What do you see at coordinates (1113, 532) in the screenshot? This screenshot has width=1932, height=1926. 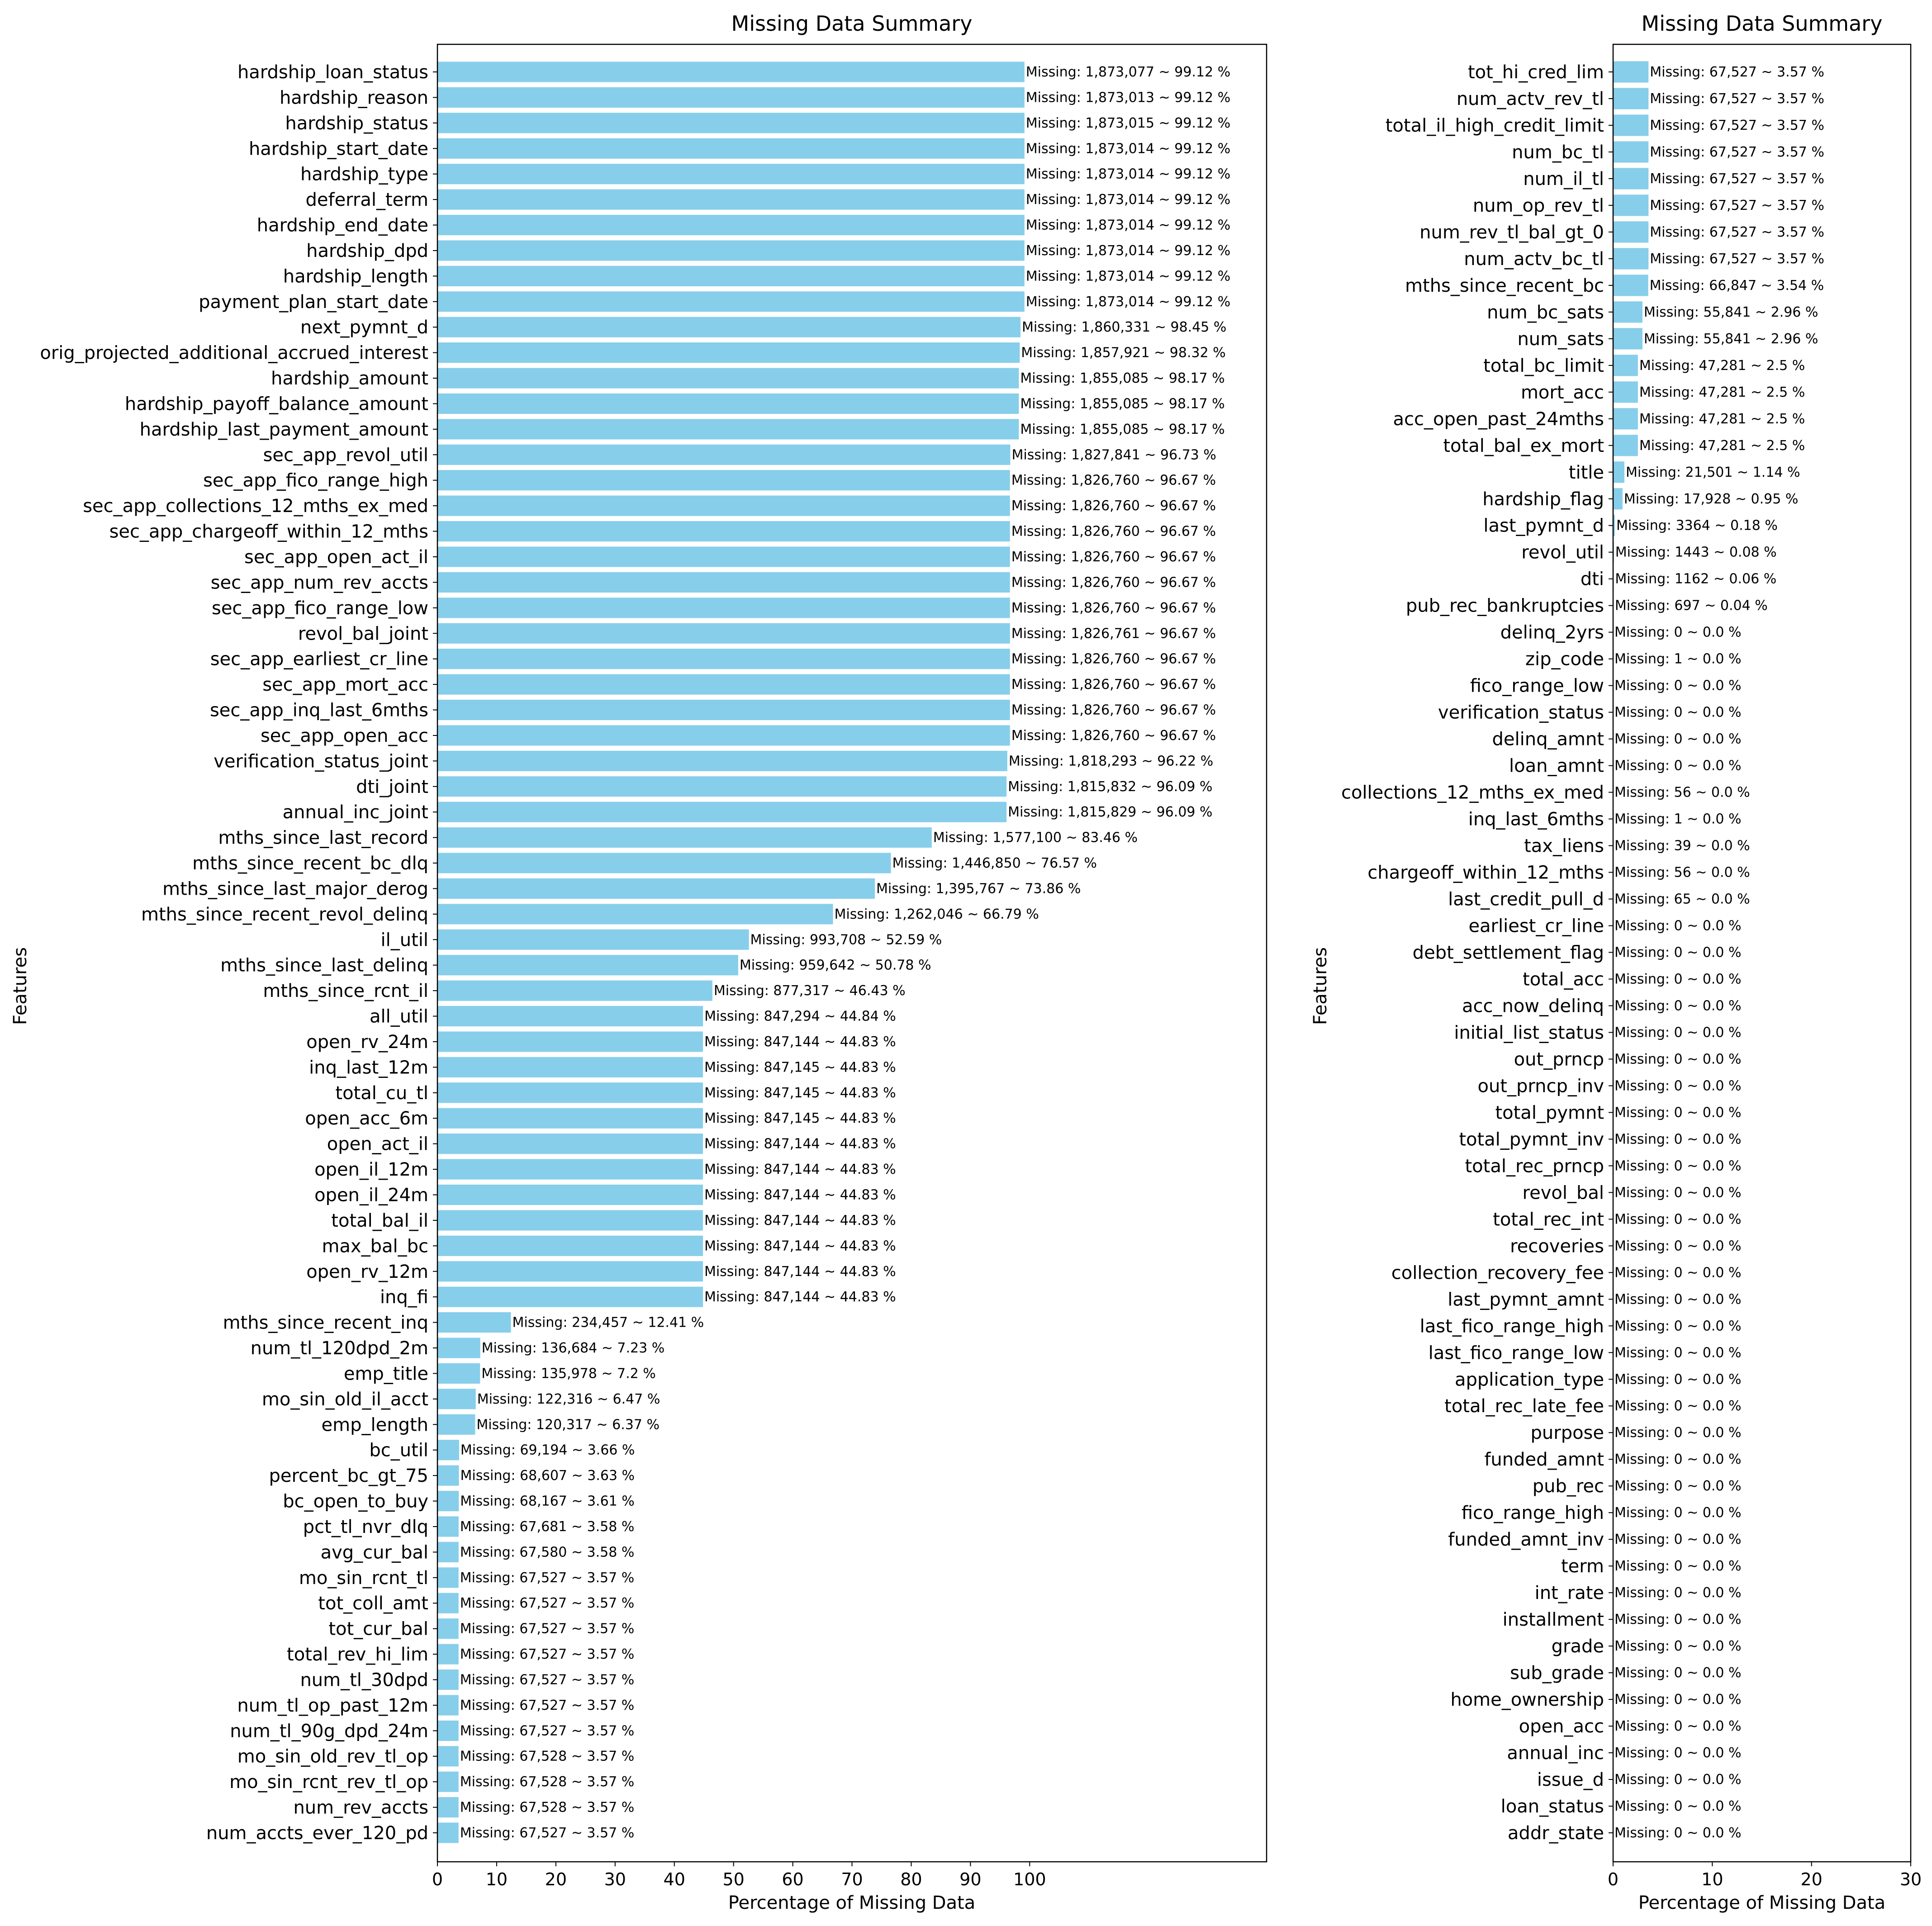 I see `left-bar-data-label: Missing: 1,826,760 ~ 96.67 %` at bounding box center [1113, 532].